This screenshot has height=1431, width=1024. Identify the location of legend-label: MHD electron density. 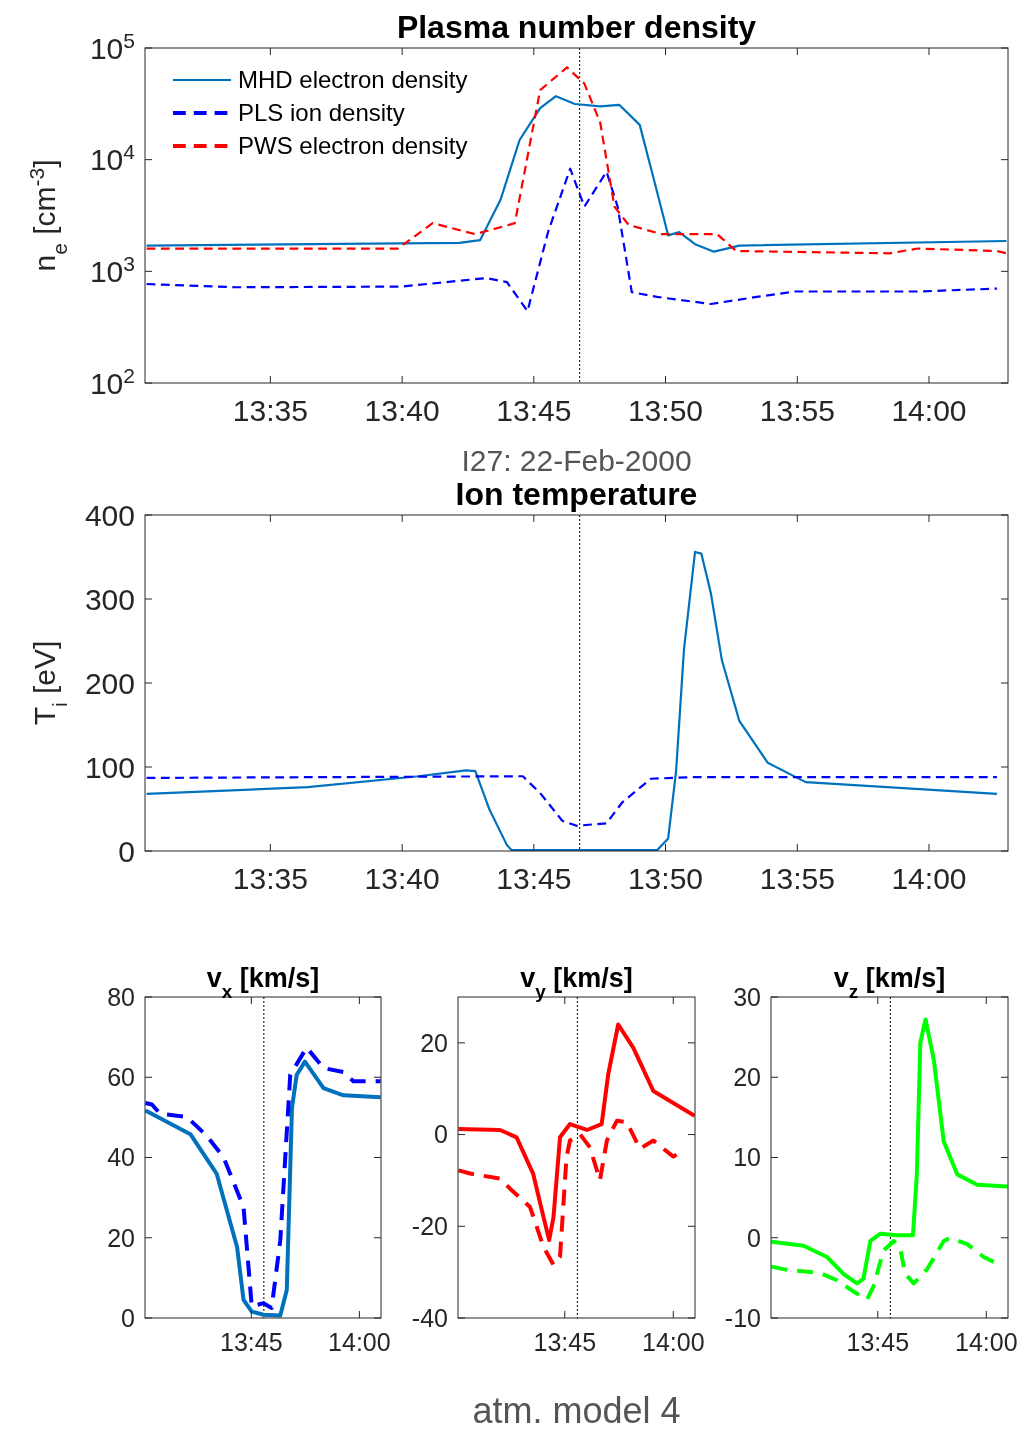
(353, 79).